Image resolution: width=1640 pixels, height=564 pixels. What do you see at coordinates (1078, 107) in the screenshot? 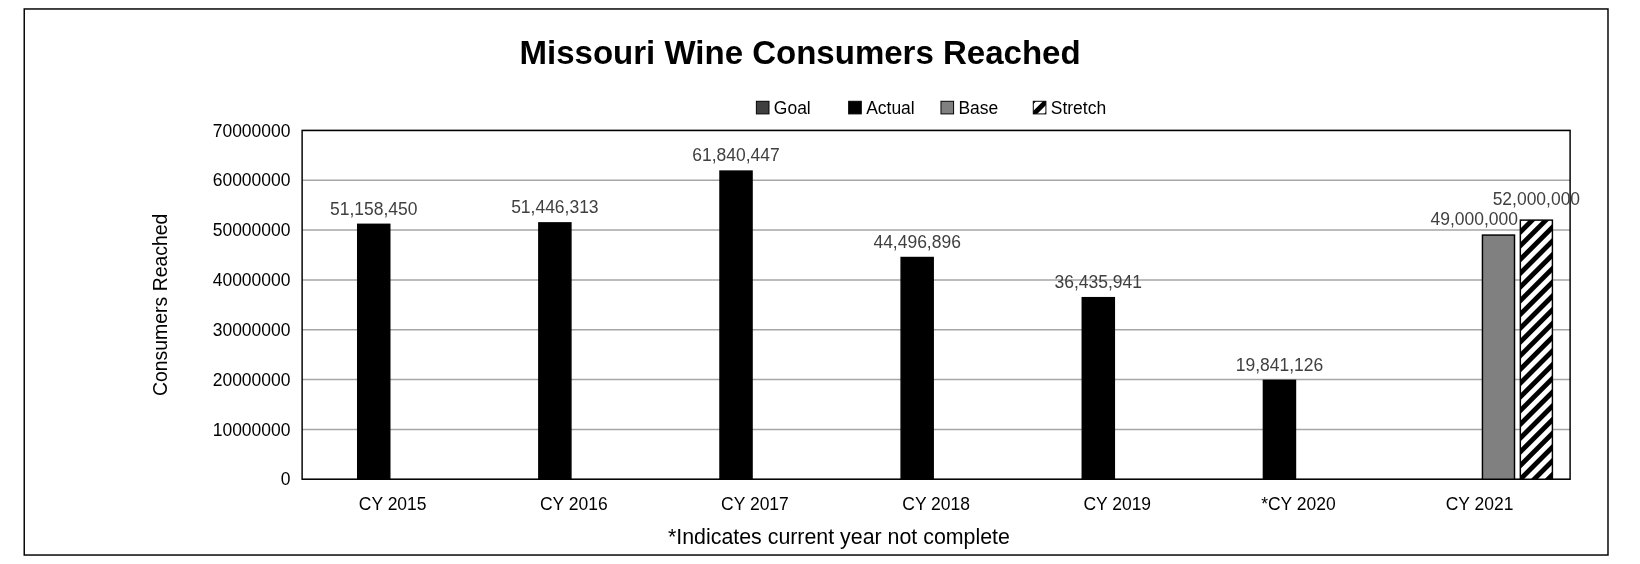
I see `legend-label: Stretch` at bounding box center [1078, 107].